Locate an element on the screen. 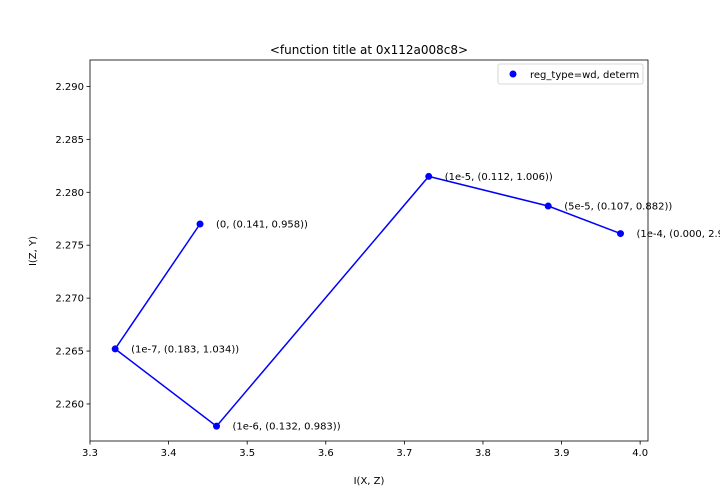  x-axis: 3.3 3.4 3.5 3.6 3.7 3.8 3.9 4.0 is located at coordinates (365, 450).